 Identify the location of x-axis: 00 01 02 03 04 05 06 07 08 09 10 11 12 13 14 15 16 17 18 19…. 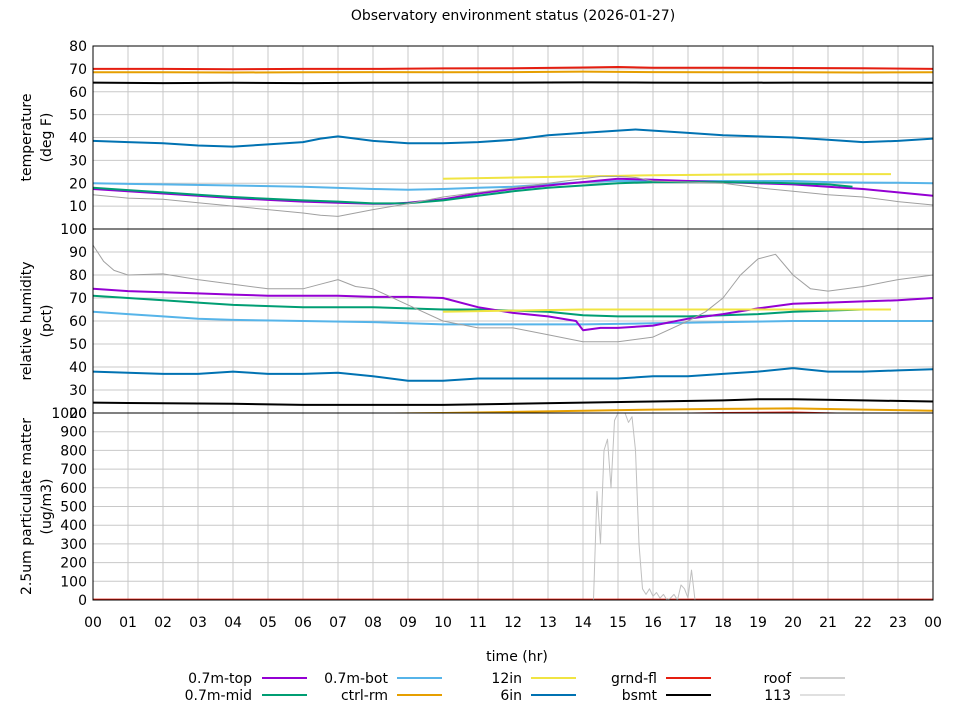
(513, 623).